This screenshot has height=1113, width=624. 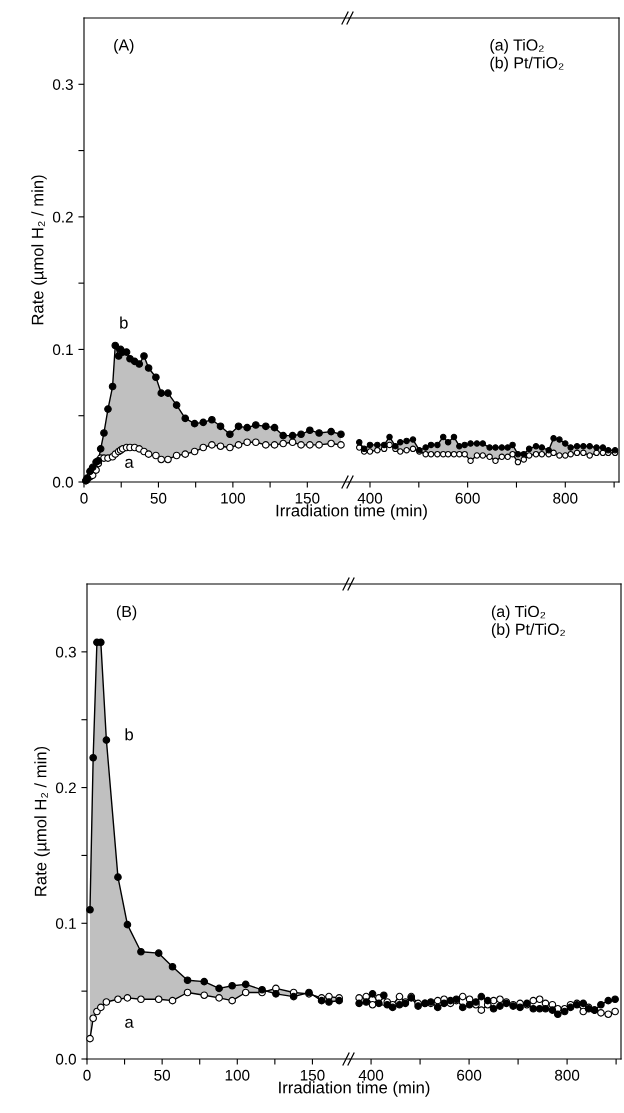 What do you see at coordinates (124, 46) in the screenshot?
I see `annotation: (A)` at bounding box center [124, 46].